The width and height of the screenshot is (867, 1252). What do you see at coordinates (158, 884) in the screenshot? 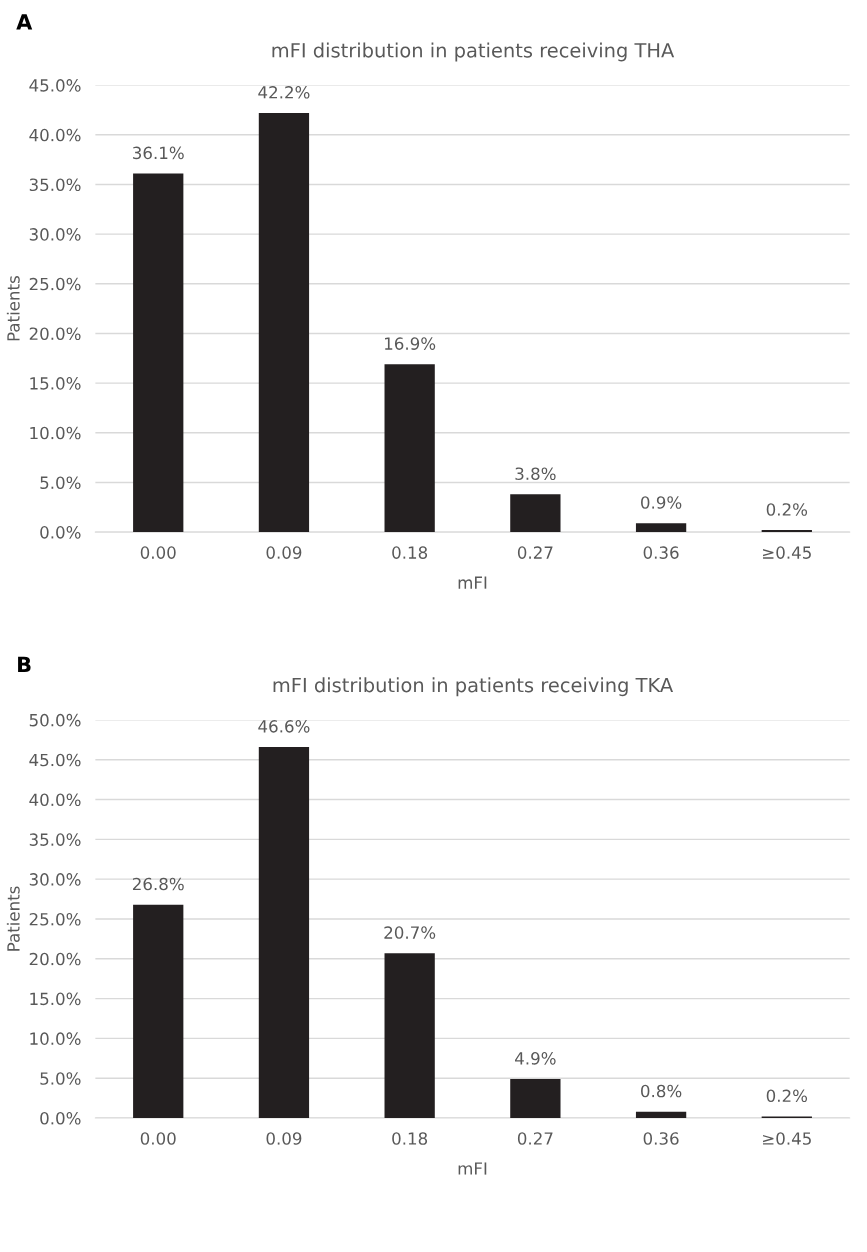
I see `data-label: 26.8%` at bounding box center [158, 884].